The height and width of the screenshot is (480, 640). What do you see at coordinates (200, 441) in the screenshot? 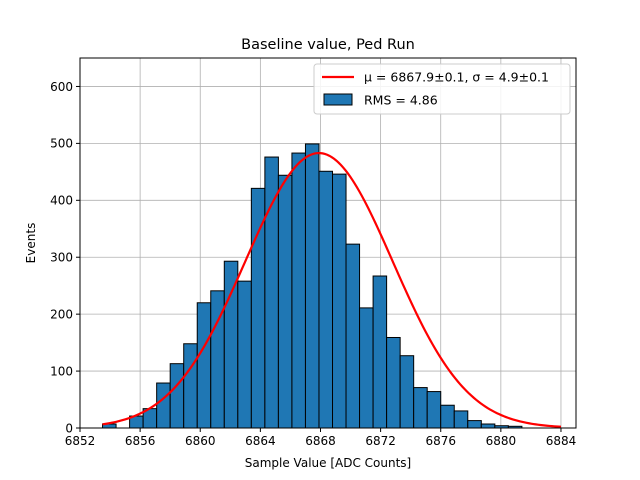
I see `x-tick-label: 6860` at bounding box center [200, 441].